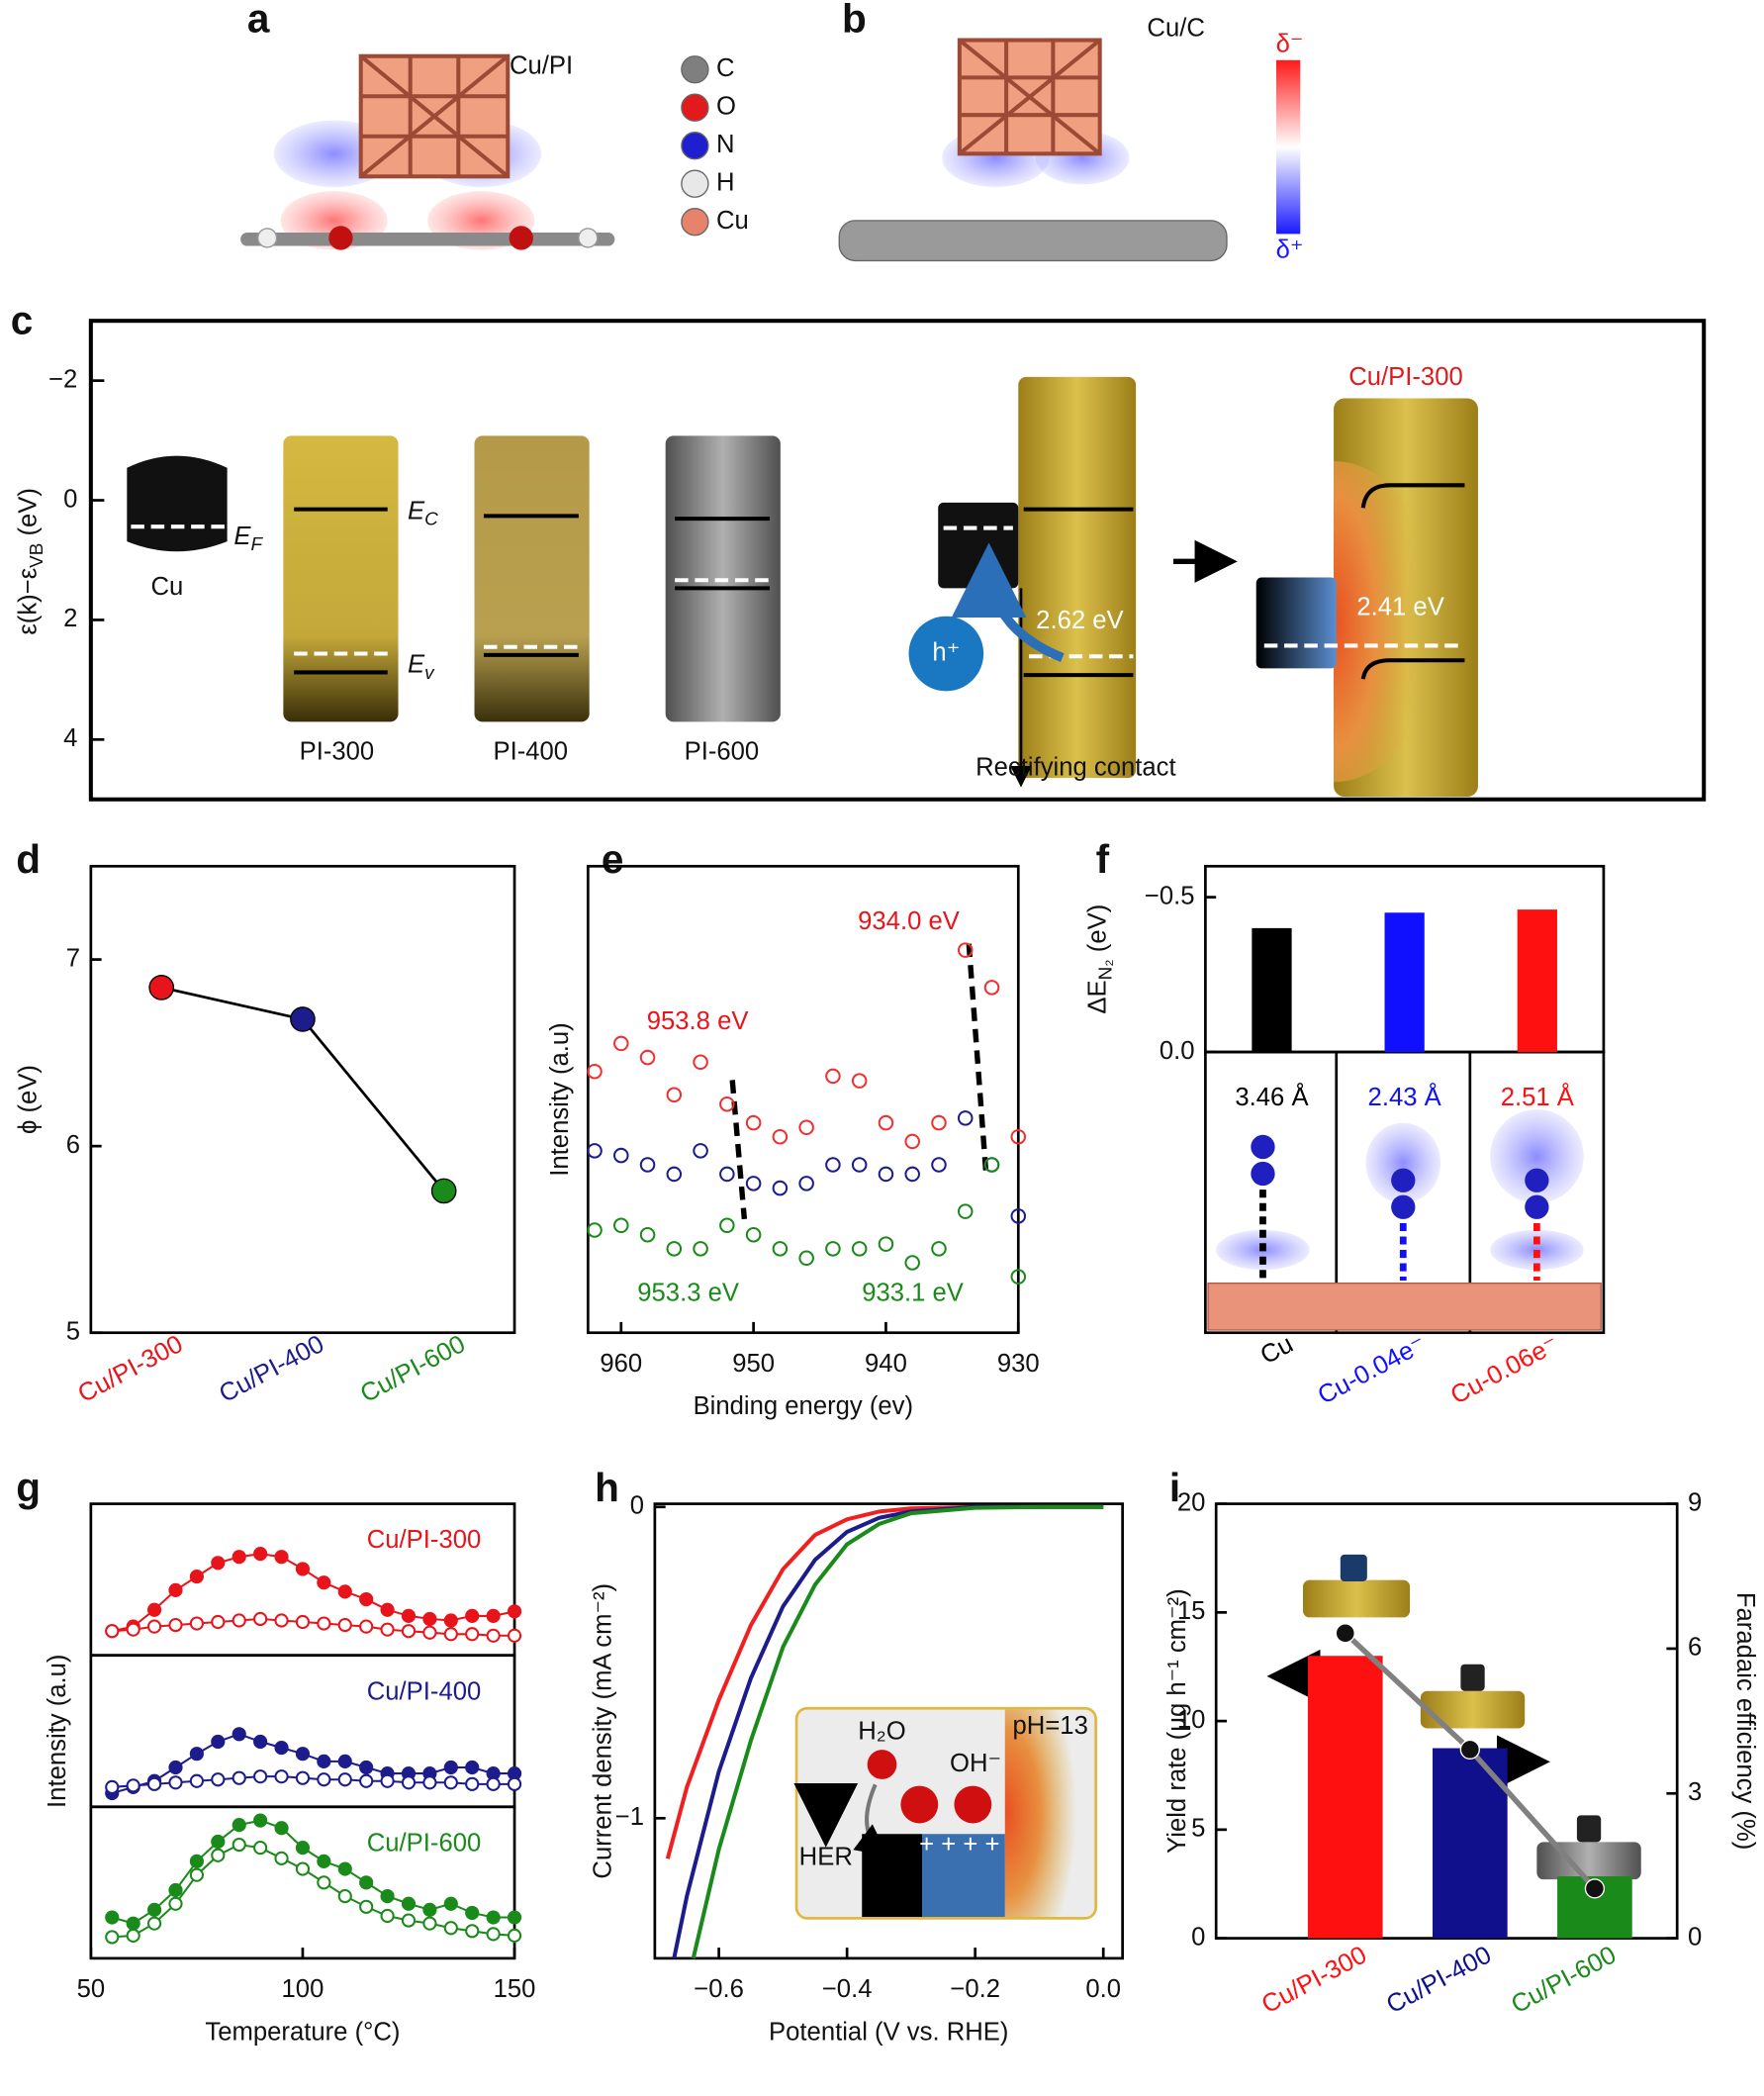 The height and width of the screenshot is (2096, 1764). I want to click on panel-label: c, so click(22, 320).